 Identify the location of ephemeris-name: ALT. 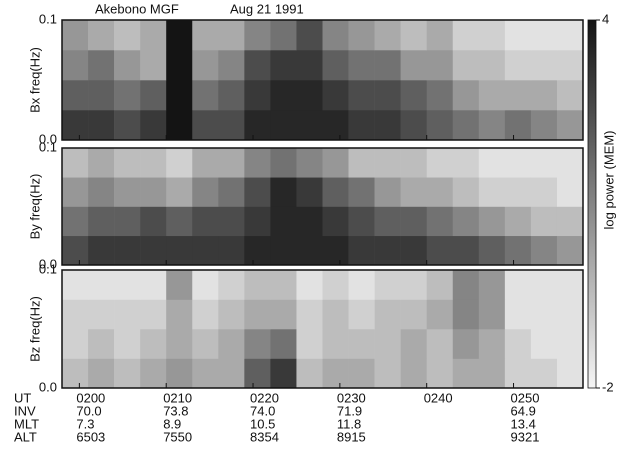
(25, 436).